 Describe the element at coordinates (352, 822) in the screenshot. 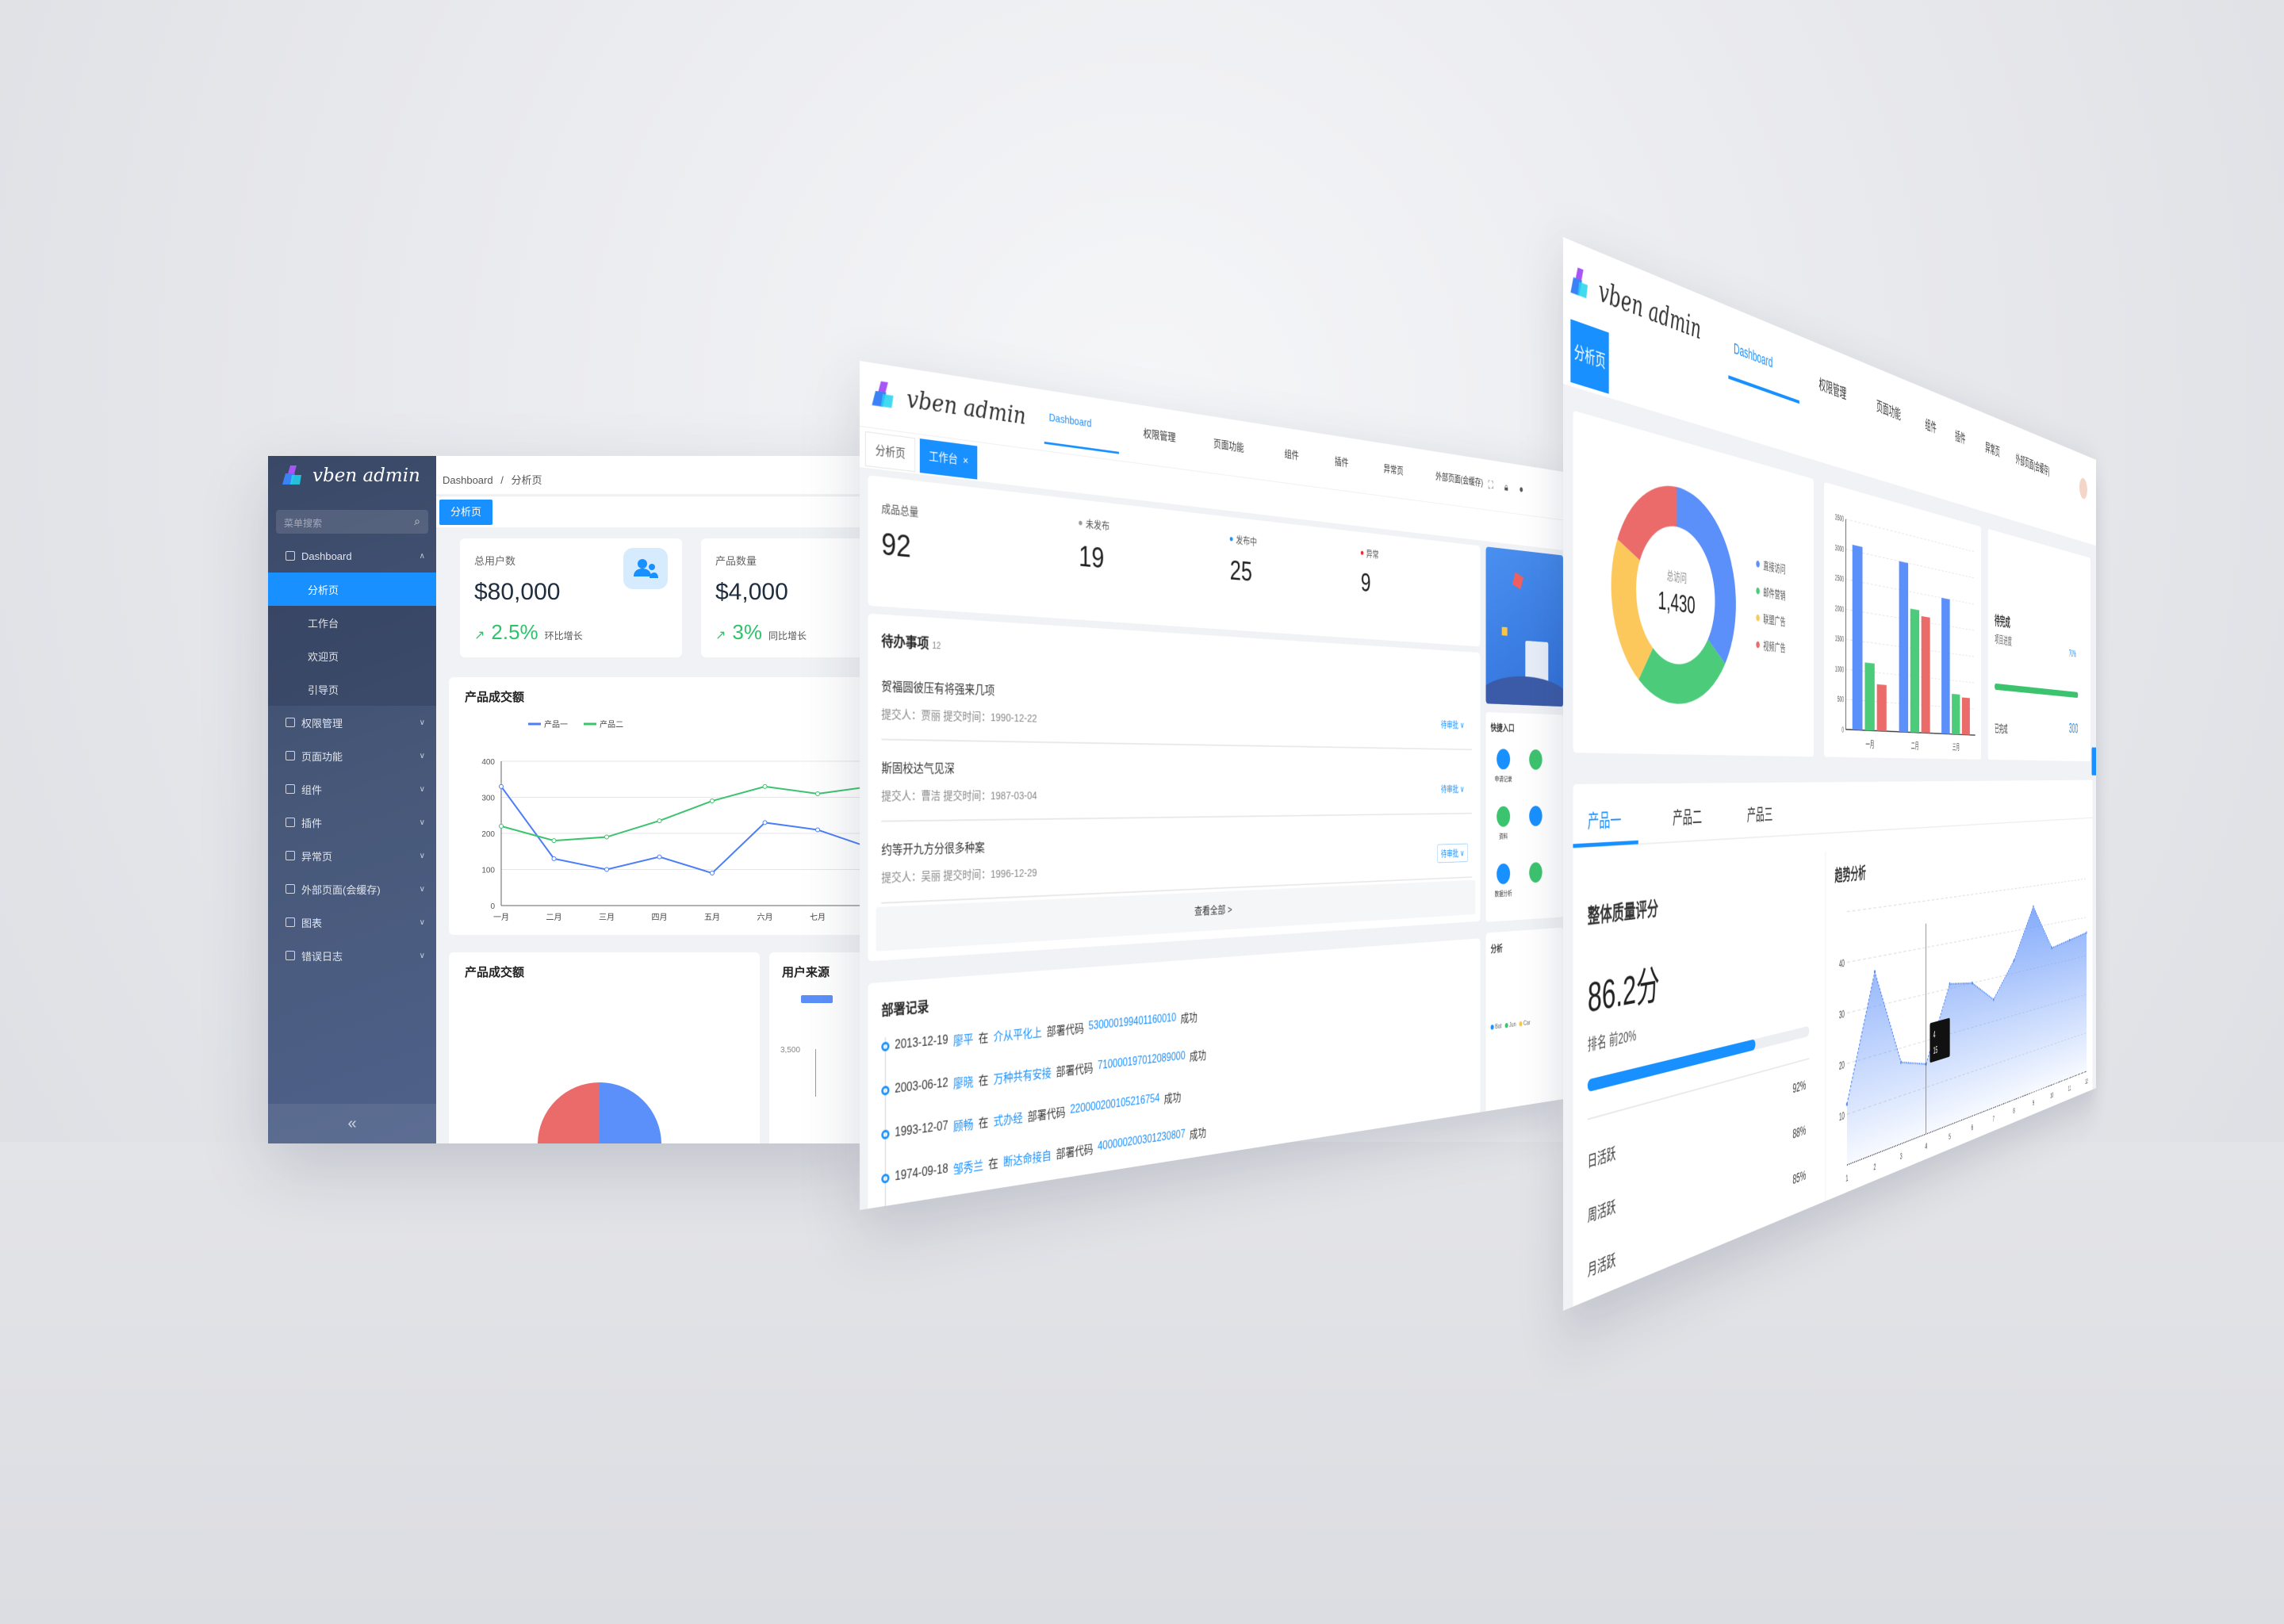

I see `sidebar-item: 插件 ∨` at that location.